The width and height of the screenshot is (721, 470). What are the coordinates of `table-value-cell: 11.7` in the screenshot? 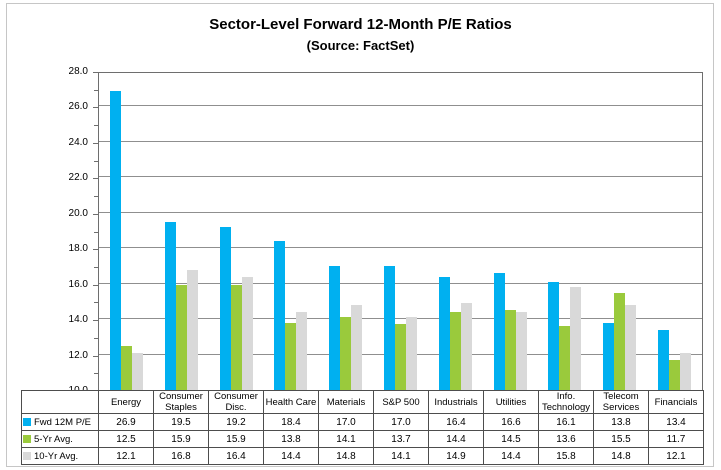 It's located at (676, 439).